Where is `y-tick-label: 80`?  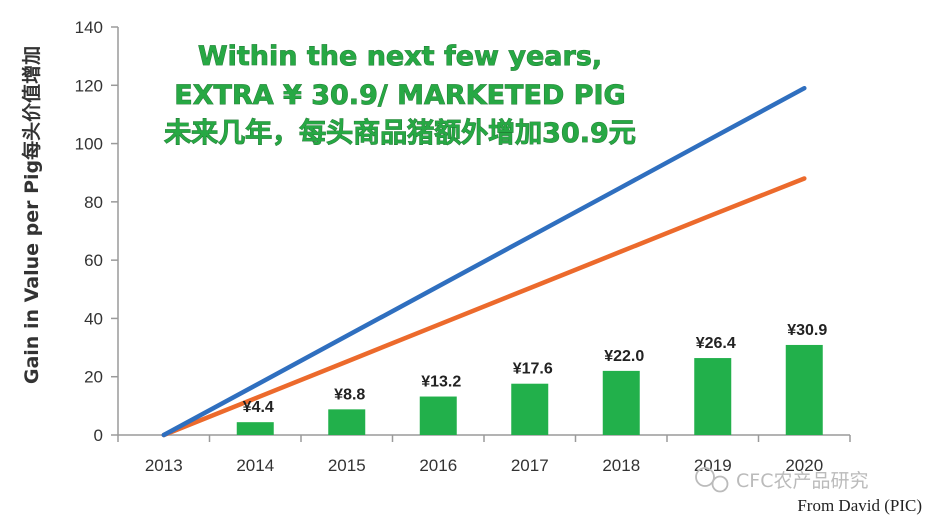 y-tick-label: 80 is located at coordinates (93, 202).